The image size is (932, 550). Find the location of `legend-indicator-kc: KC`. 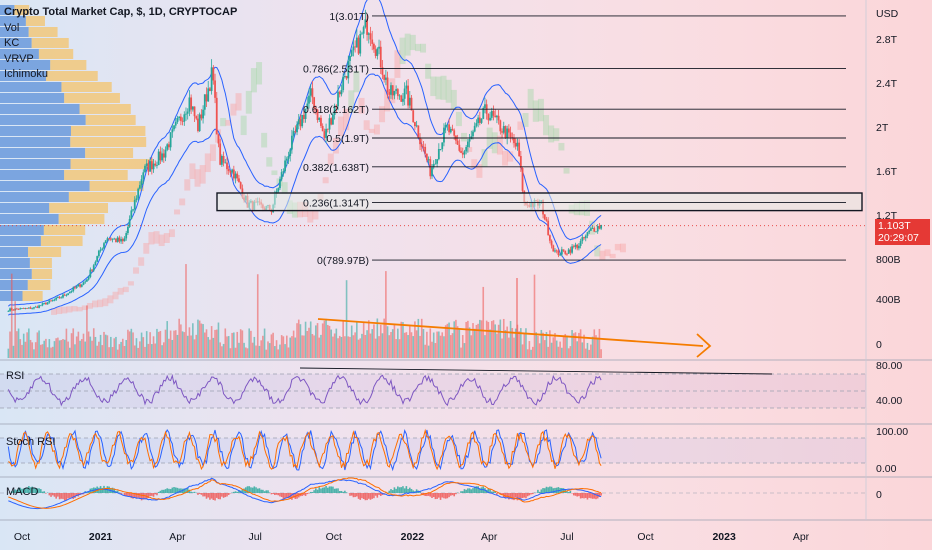

legend-indicator-kc: KC is located at coordinates (12, 43).